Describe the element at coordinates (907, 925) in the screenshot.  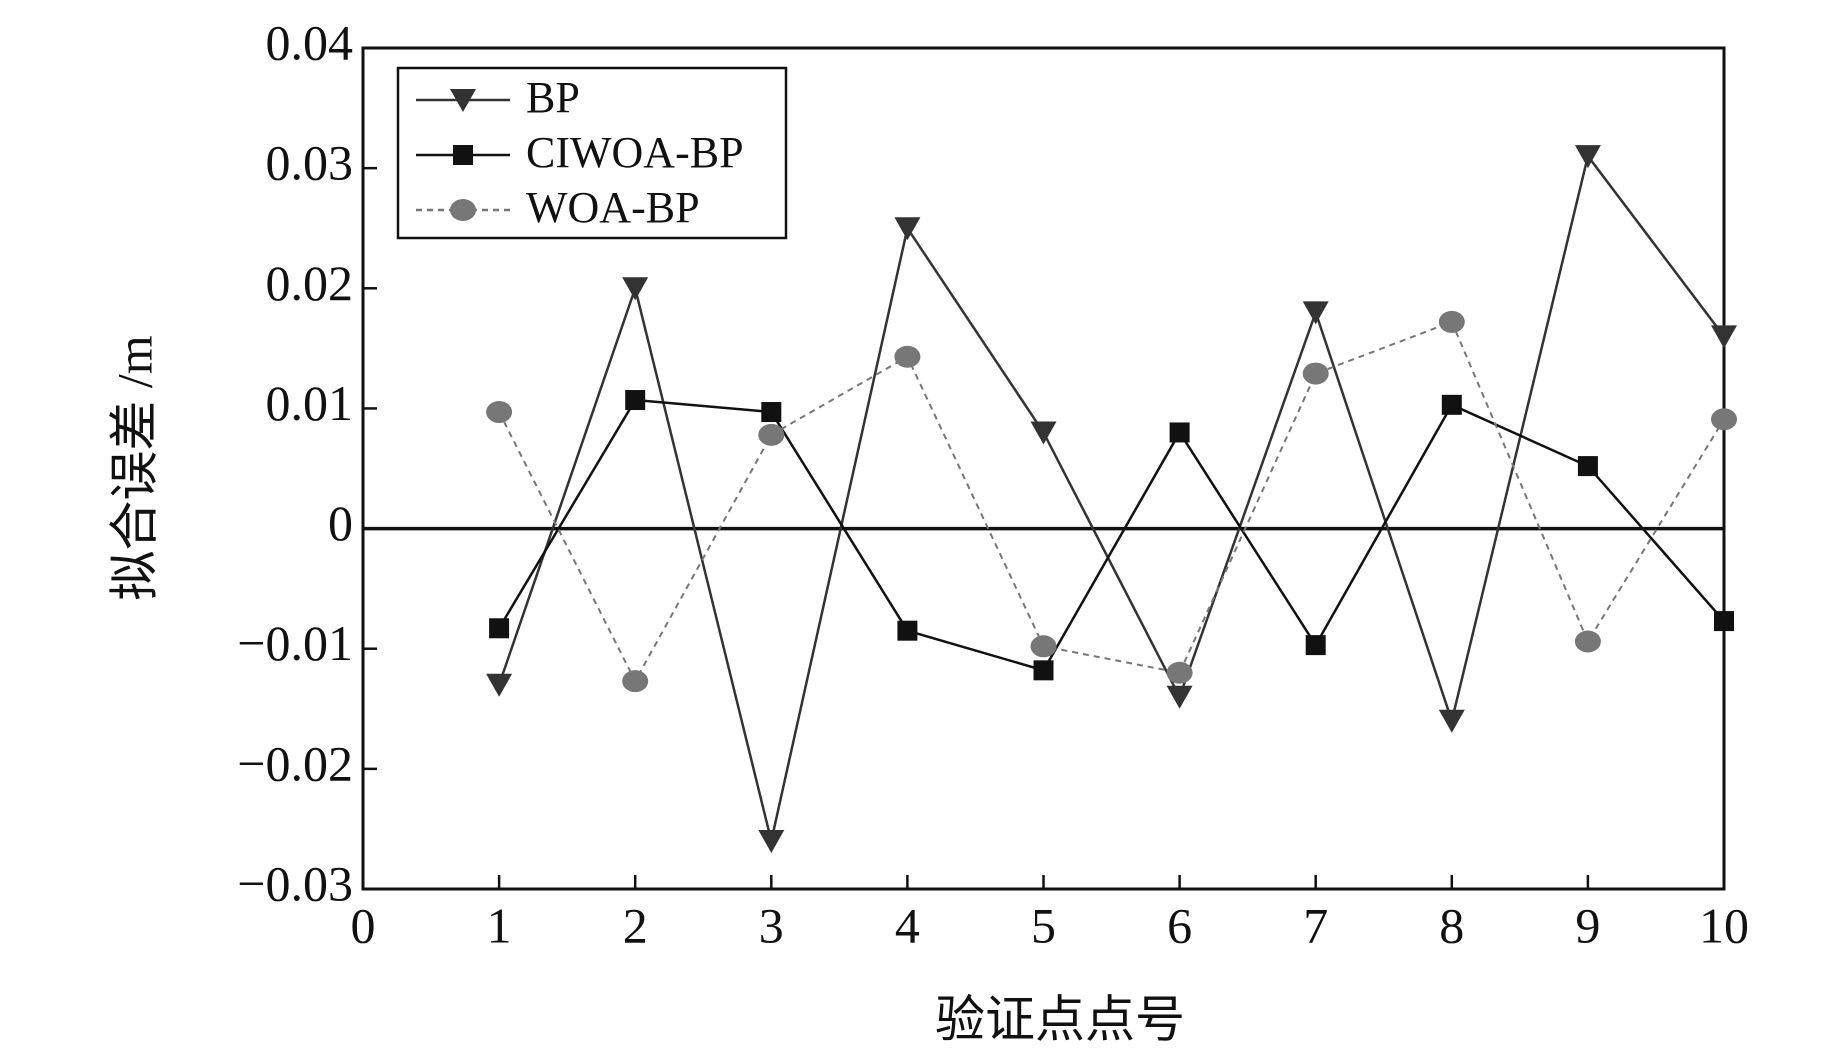
I see `x-tick-label: 4` at that location.